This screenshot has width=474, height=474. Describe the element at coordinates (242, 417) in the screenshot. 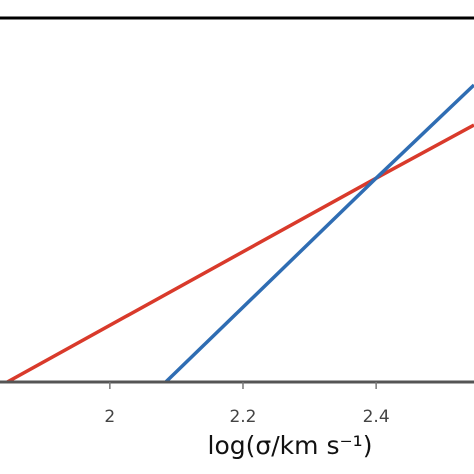

I see `x-tick-label: 2.2` at that location.